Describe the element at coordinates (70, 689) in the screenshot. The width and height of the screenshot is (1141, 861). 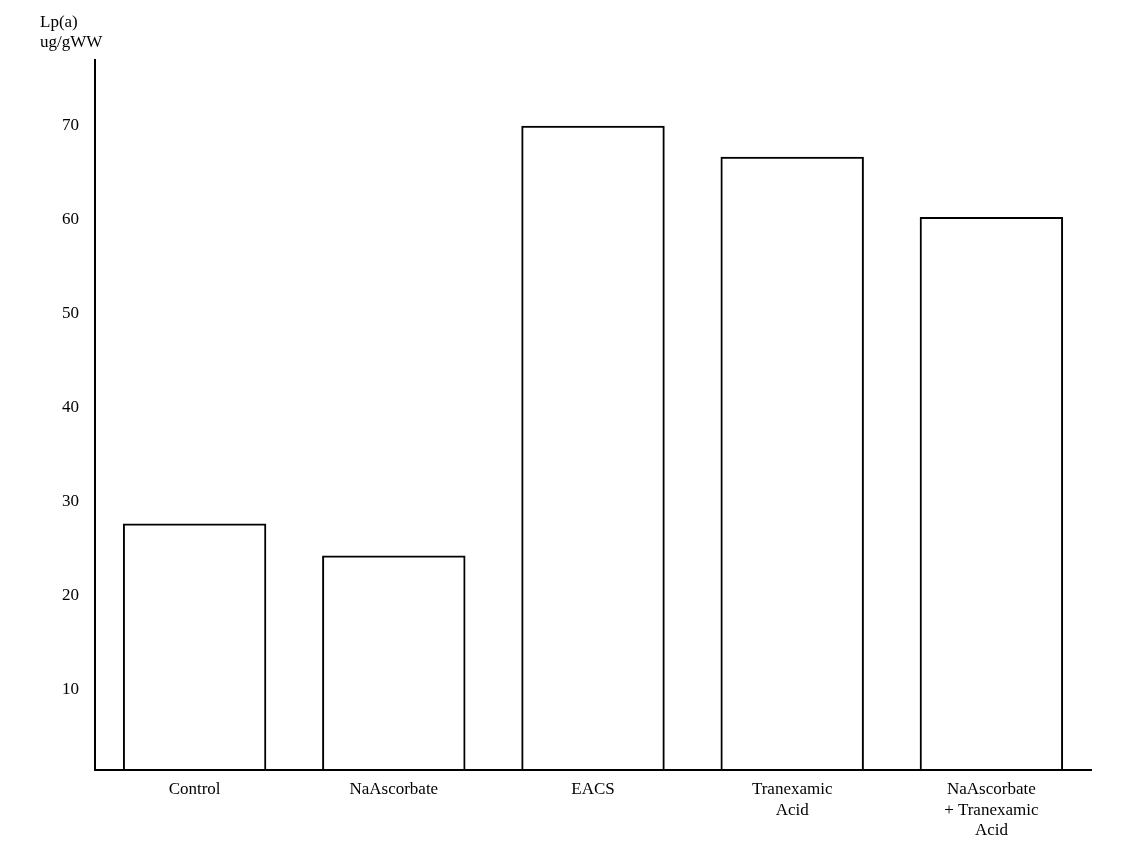
I see `y-tick-label: 10` at that location.